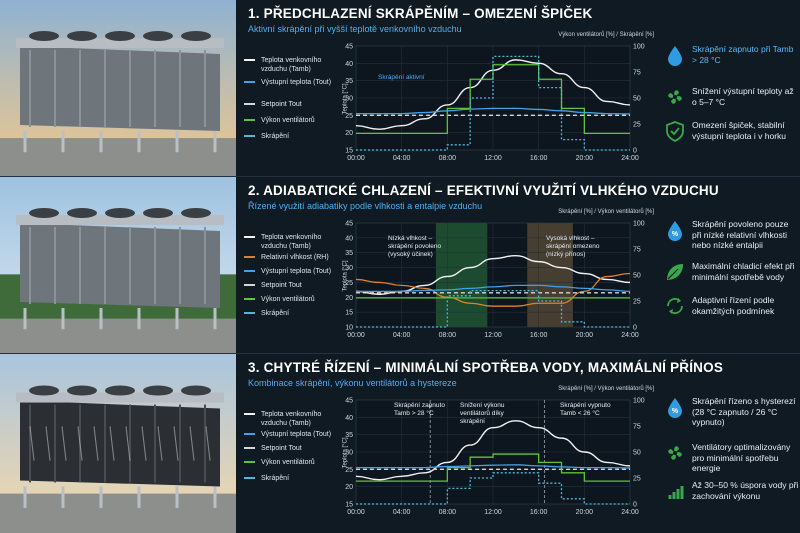  What do you see at coordinates (675, 230) in the screenshot?
I see `humidity-percent-icon: %` at bounding box center [675, 230].